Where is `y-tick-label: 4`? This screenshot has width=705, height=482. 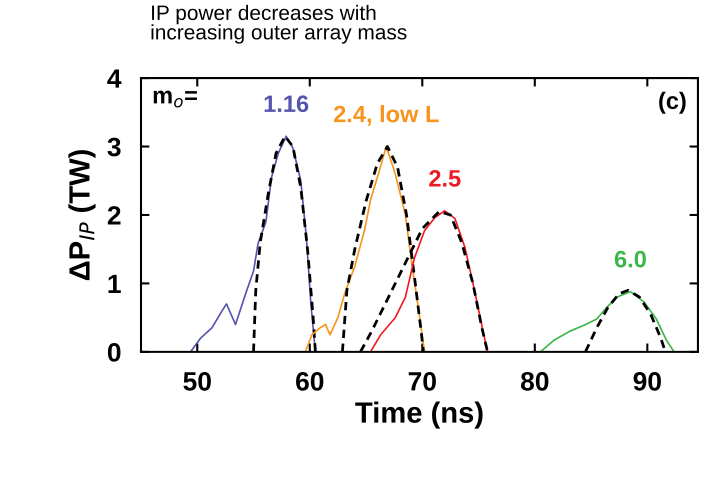 y-tick-label: 4 is located at coordinates (114, 78).